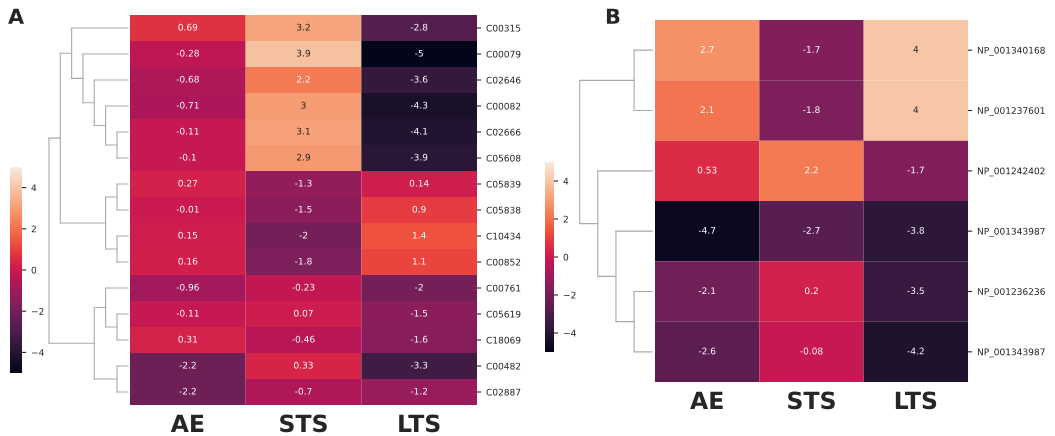 The width and height of the screenshot is (1055, 436). Describe the element at coordinates (16, 16) in the screenshot. I see `chart-title: A` at that location.